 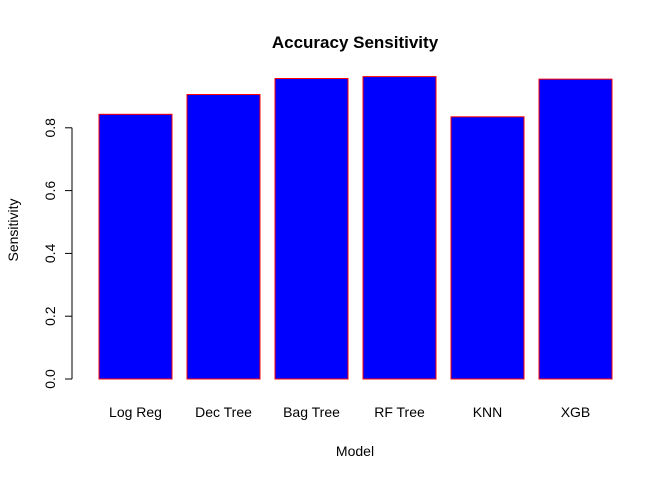 I want to click on x-tick-label: XGB, so click(x=576, y=412).